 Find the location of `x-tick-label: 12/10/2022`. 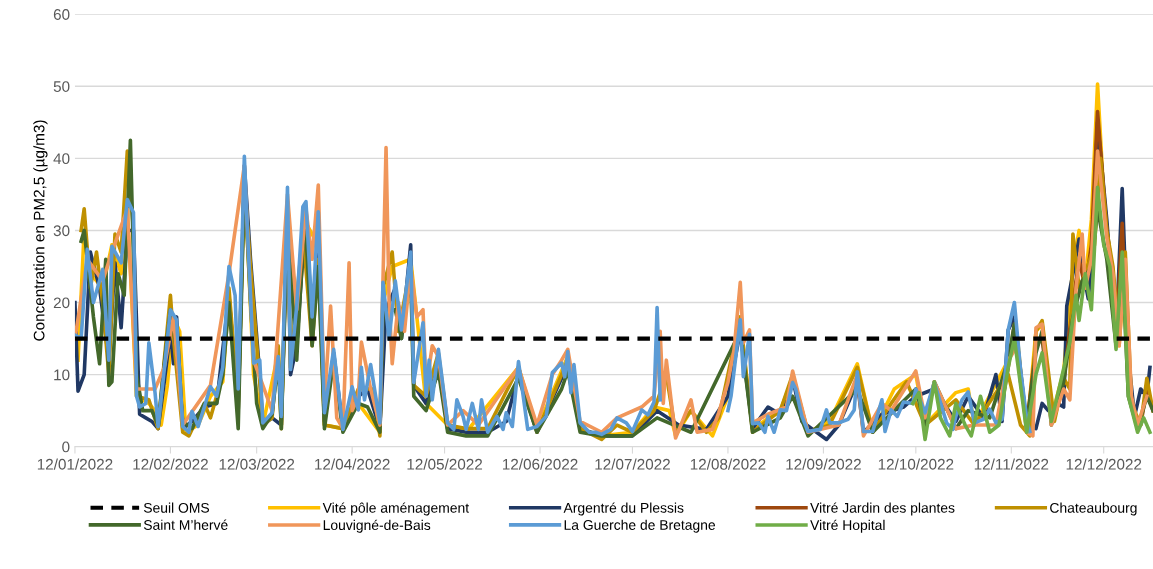

x-tick-label: 12/10/2022 is located at coordinates (916, 464).